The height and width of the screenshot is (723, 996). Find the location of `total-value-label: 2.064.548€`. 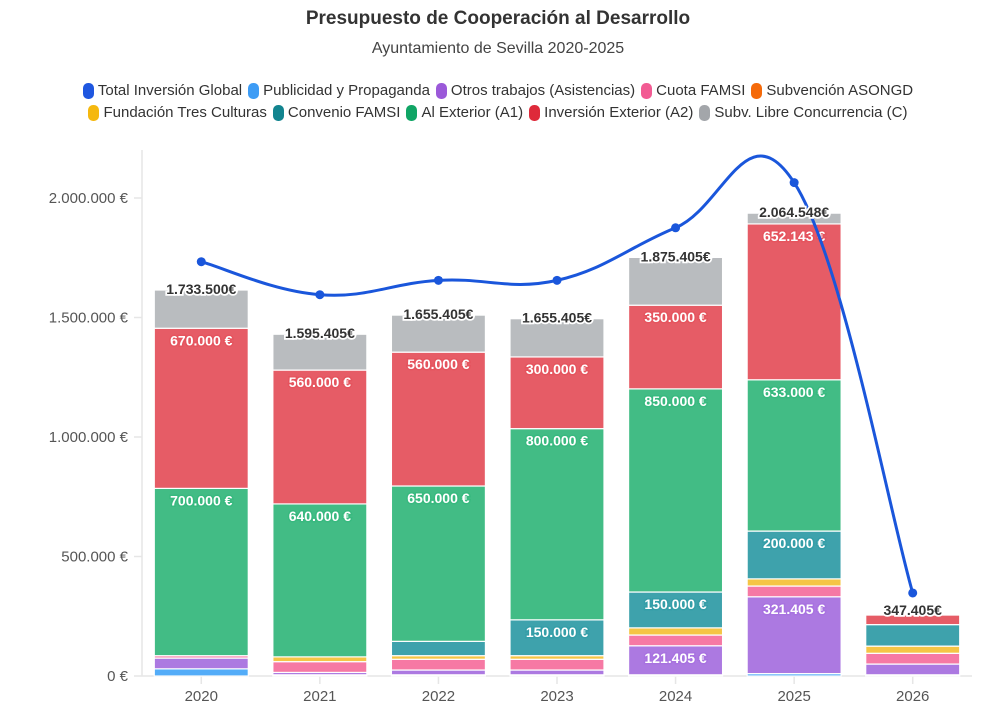

total-value-label: 2.064.548€ is located at coordinates (794, 212).